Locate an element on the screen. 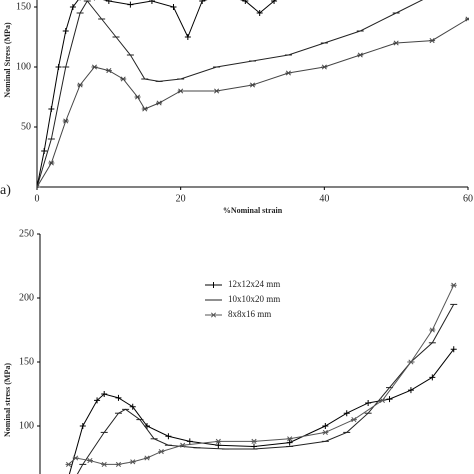 Image resolution: width=474 pixels, height=474 pixels. panel-label: a) is located at coordinates (5, 190).